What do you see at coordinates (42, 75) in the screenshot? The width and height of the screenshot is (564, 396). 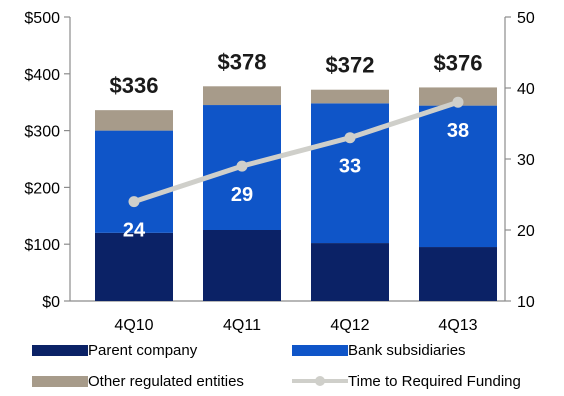 I see `left-tick-label: $400` at bounding box center [42, 75].